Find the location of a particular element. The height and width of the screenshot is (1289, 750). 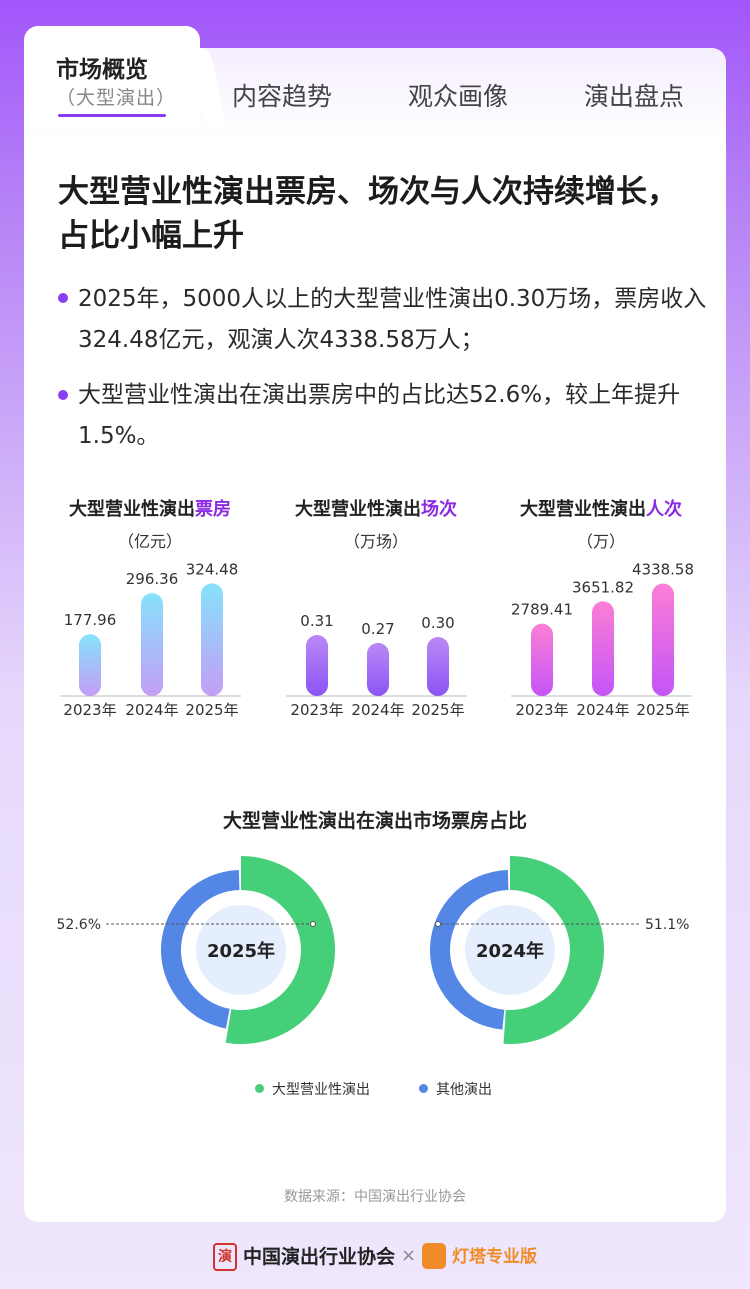

data-source: 数据来源：中国演出行业协会 is located at coordinates (375, 1197).